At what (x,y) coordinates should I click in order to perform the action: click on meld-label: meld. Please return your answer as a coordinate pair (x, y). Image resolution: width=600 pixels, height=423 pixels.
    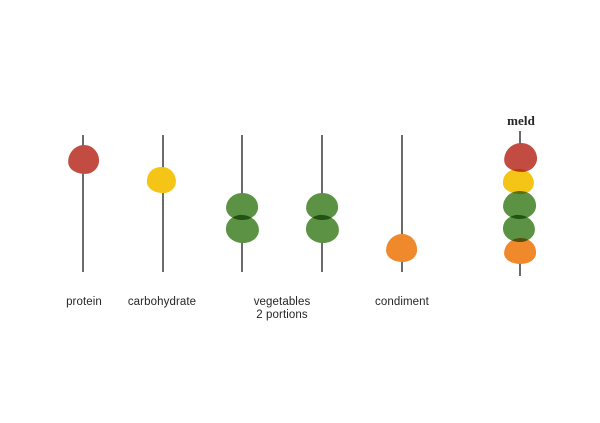
    Looking at the image, I should click on (521, 121).